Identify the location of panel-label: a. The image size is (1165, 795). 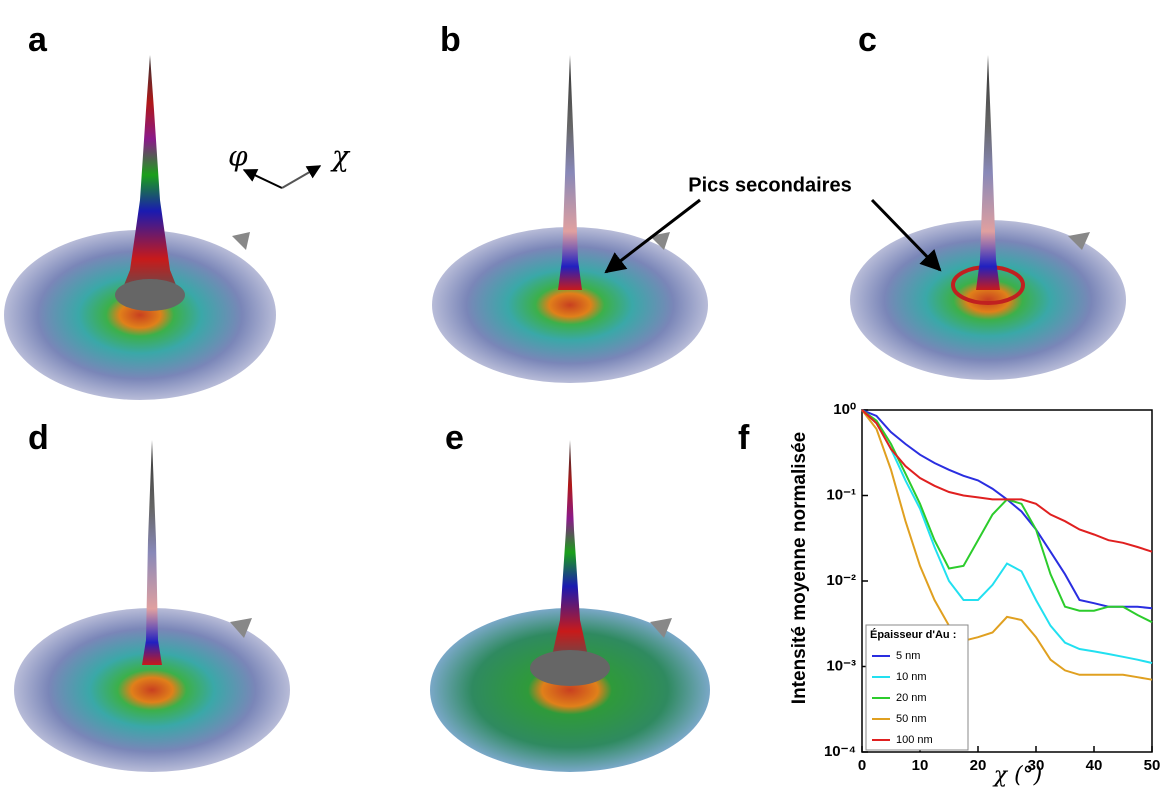
(38, 40).